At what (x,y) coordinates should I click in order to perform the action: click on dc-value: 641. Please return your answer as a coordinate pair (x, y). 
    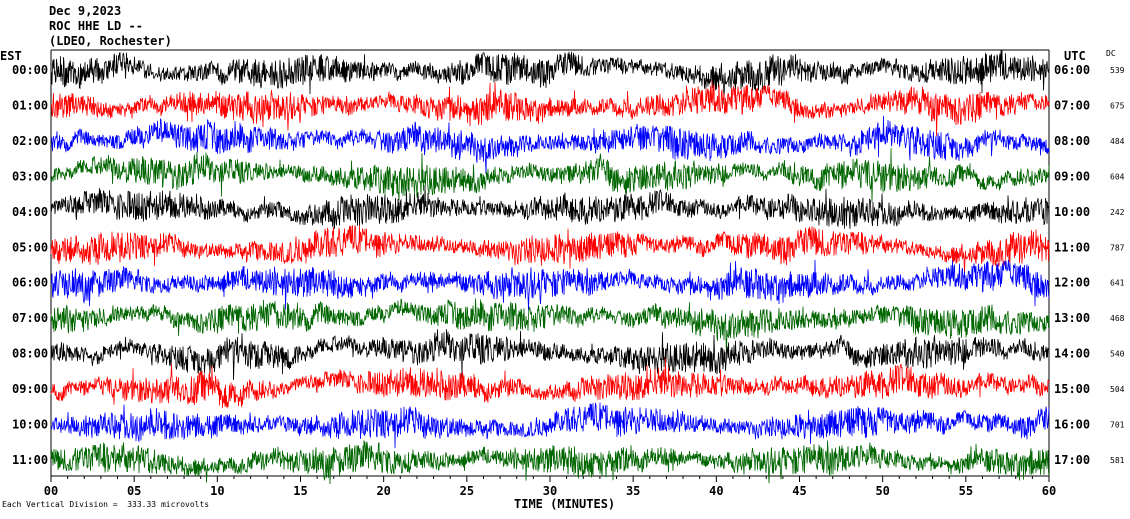
    Looking at the image, I should click on (1117, 283).